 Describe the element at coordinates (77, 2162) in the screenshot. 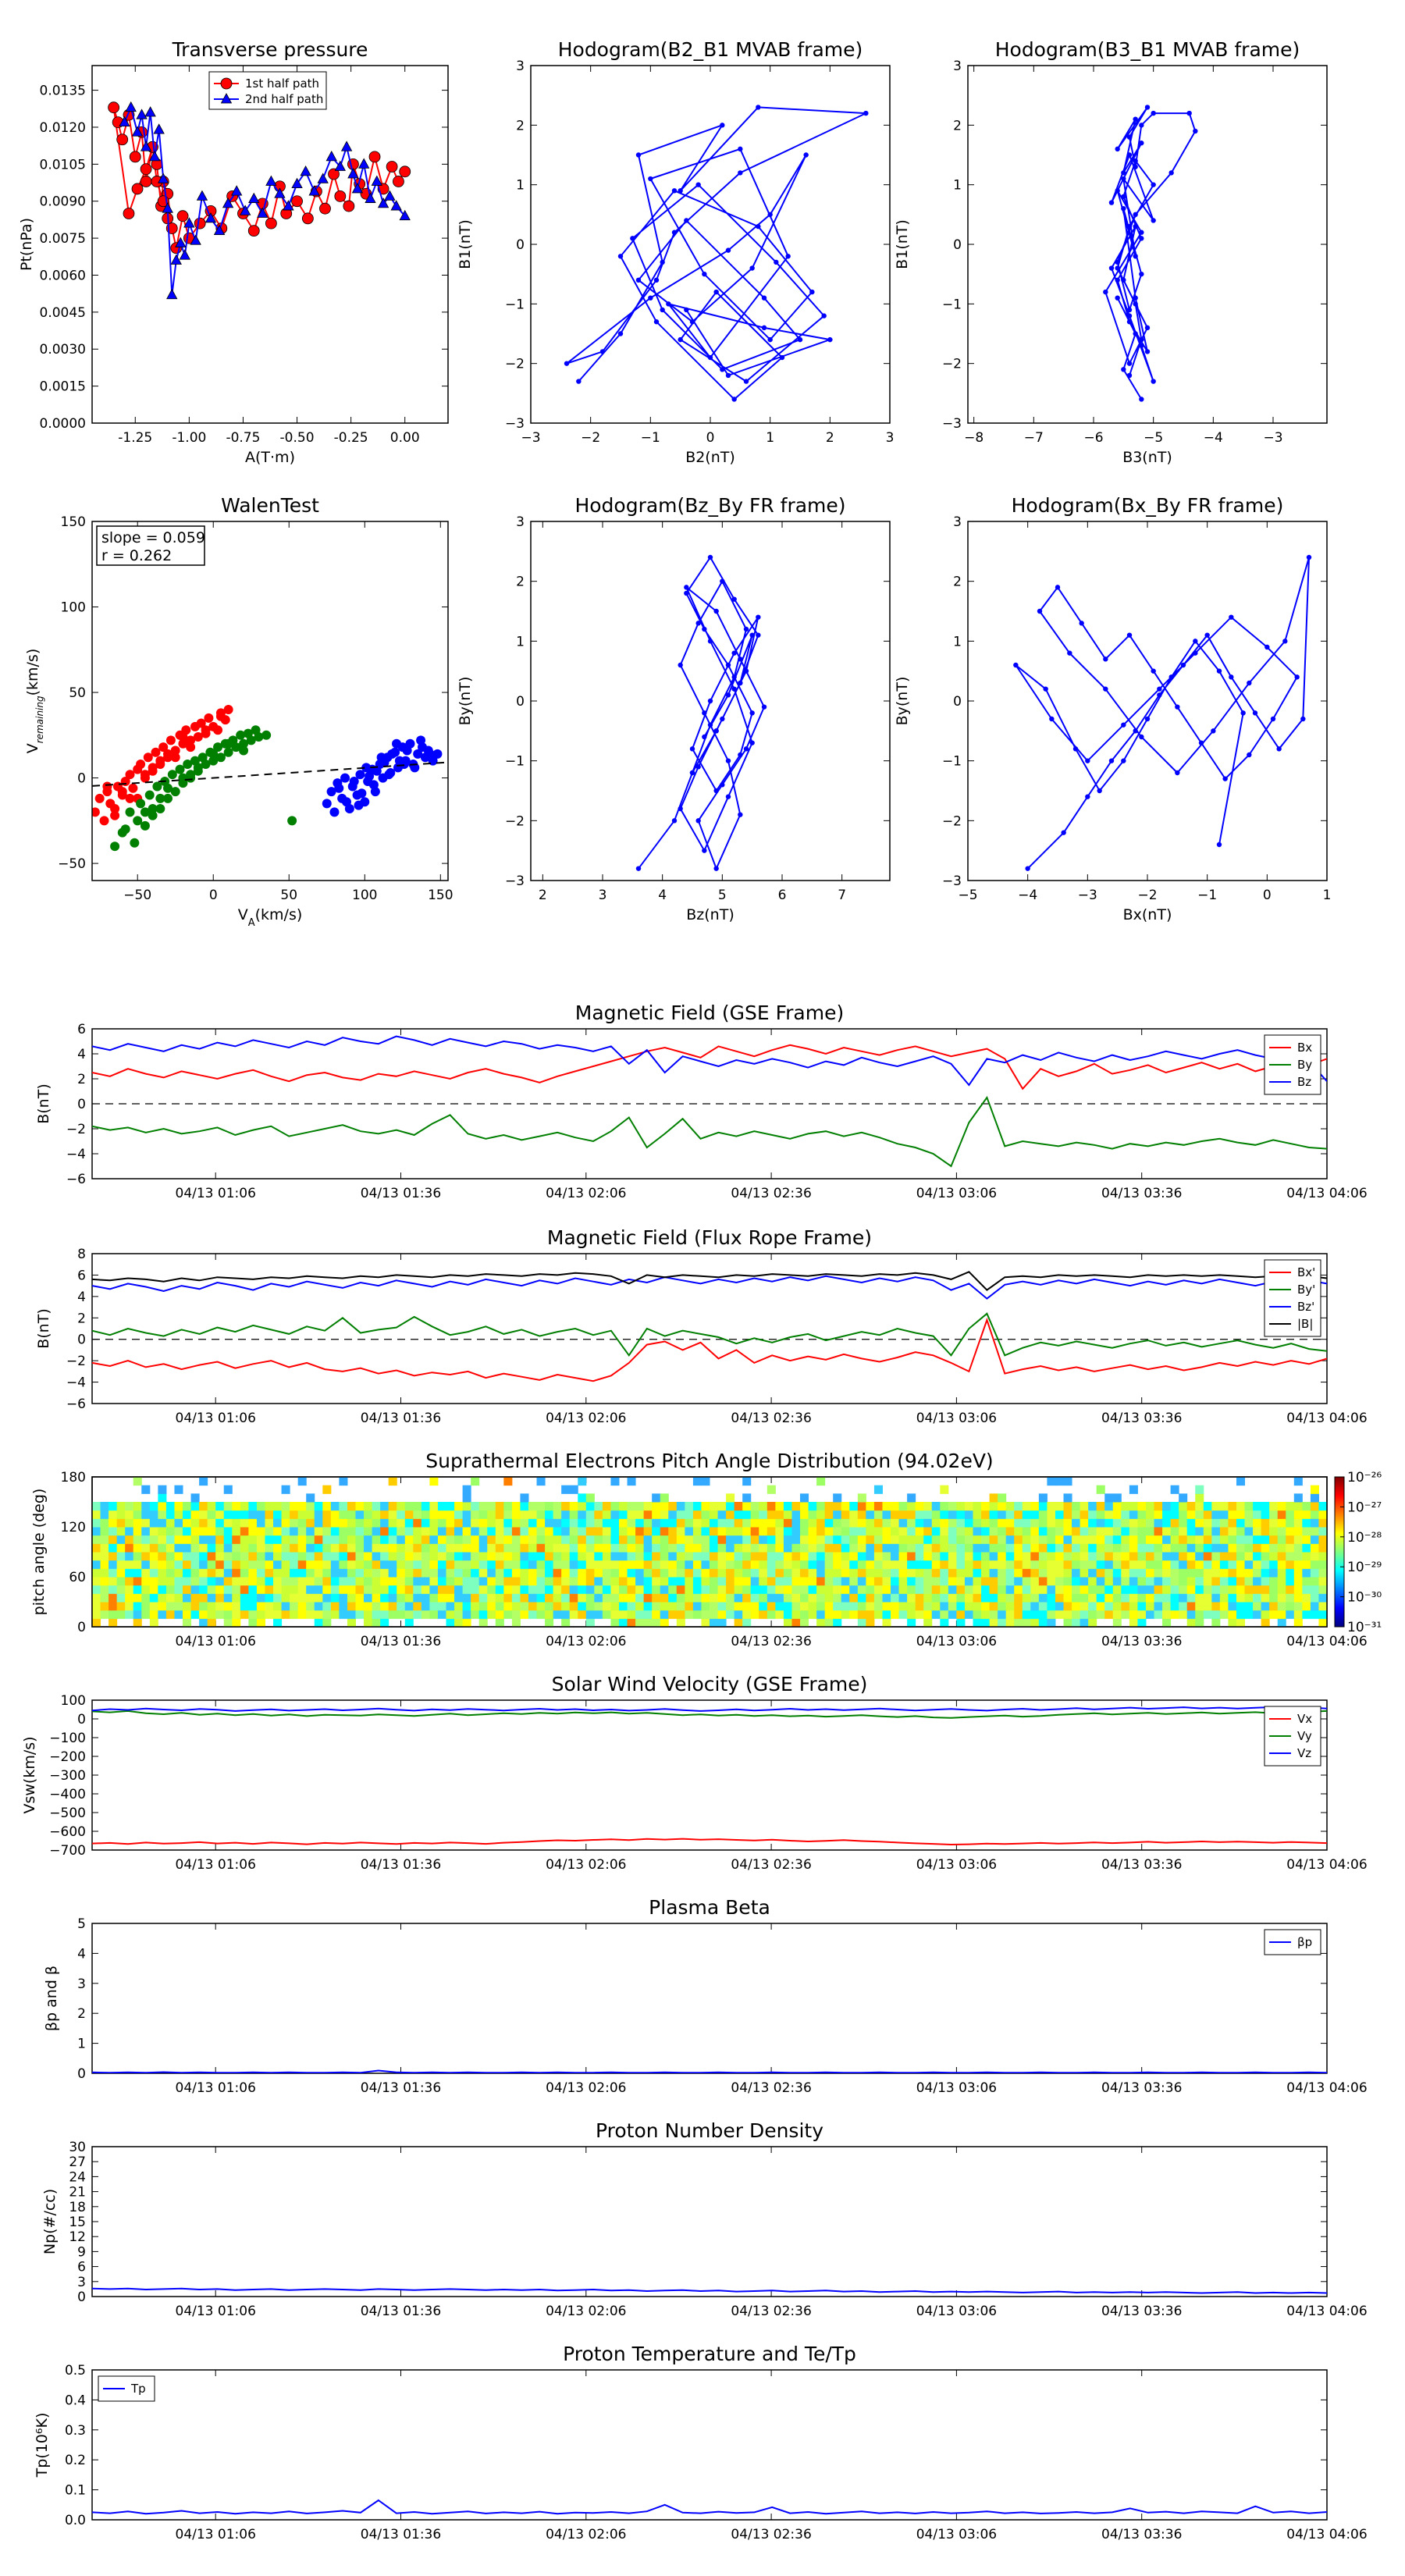

I see `y-tick-label: 27` at that location.